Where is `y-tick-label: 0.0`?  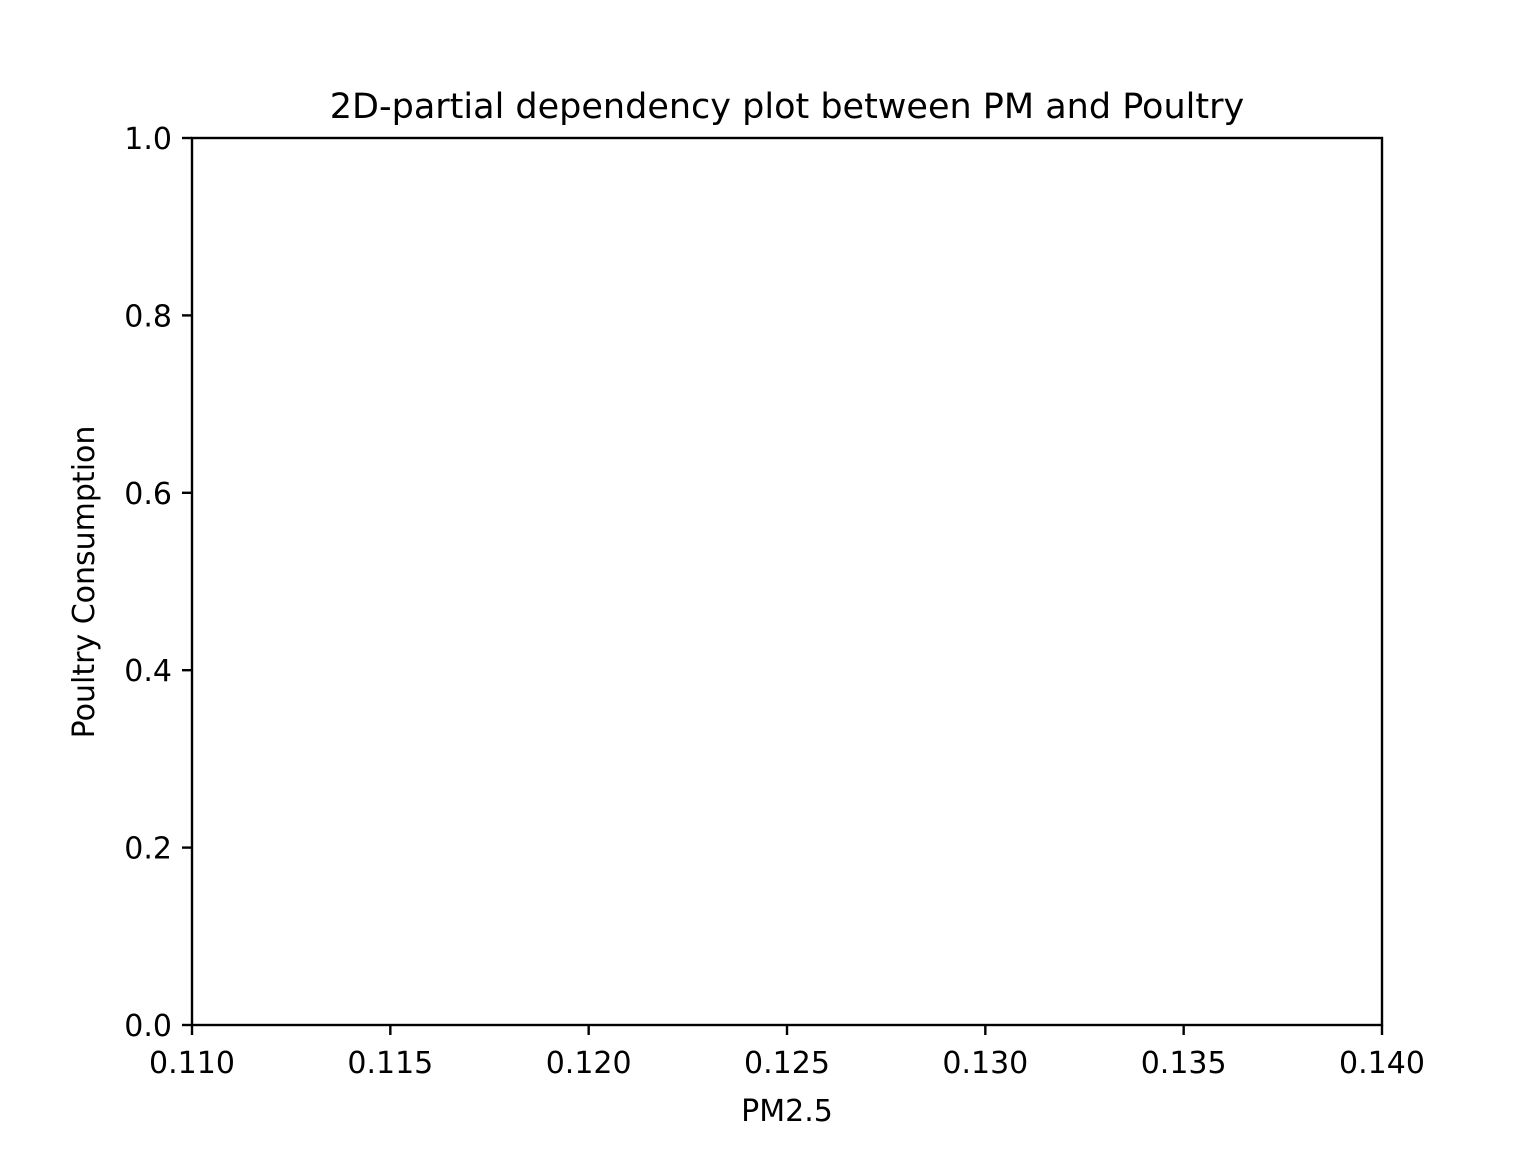 y-tick-label: 0.0 is located at coordinates (148, 1026).